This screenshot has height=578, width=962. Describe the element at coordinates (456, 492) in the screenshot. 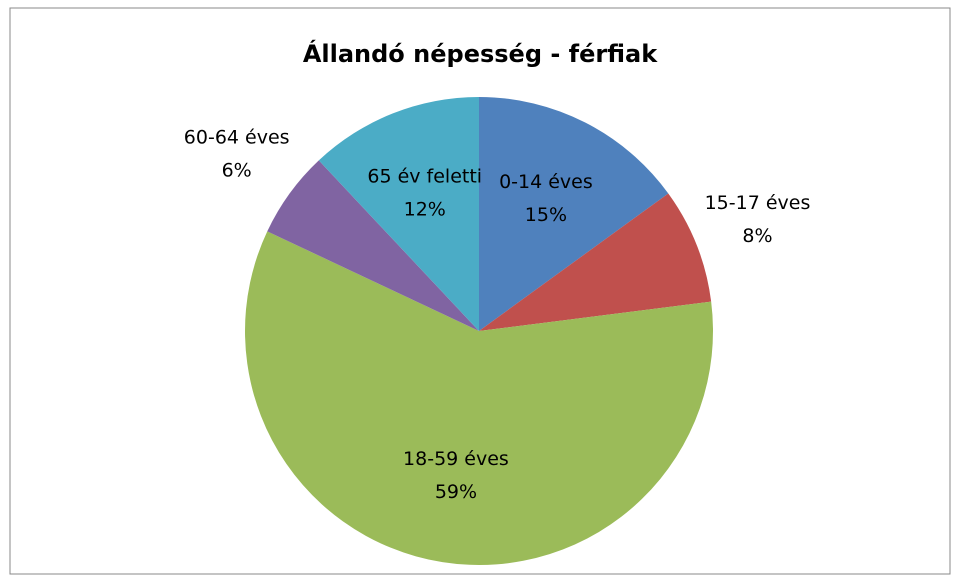

I see `slice-value-label: 59%` at that location.